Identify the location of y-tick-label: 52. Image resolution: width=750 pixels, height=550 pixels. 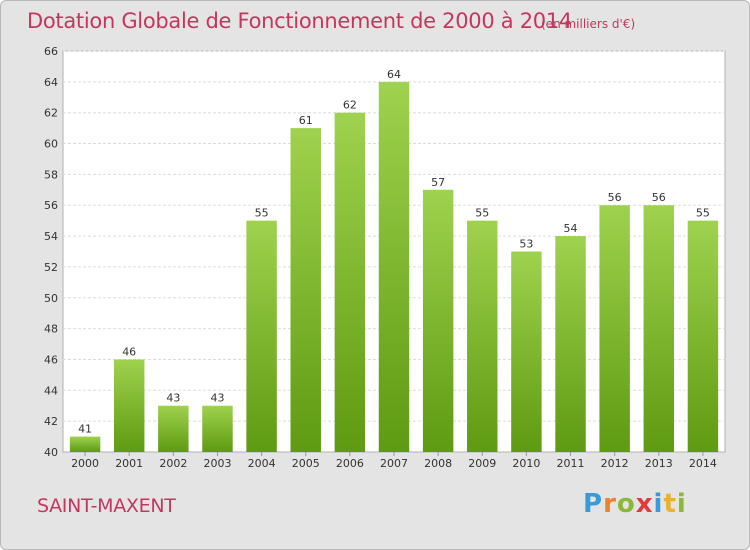
(51, 267).